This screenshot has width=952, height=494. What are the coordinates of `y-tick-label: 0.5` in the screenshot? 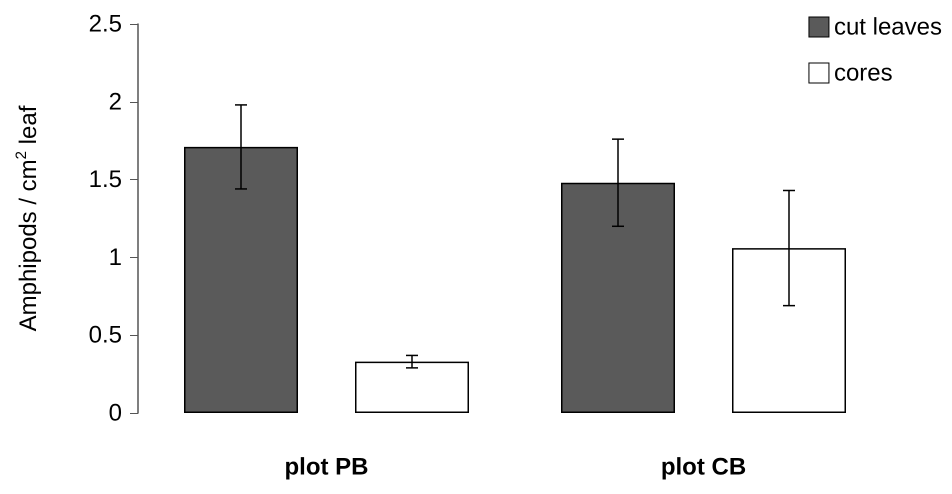 It's located at (105, 335).